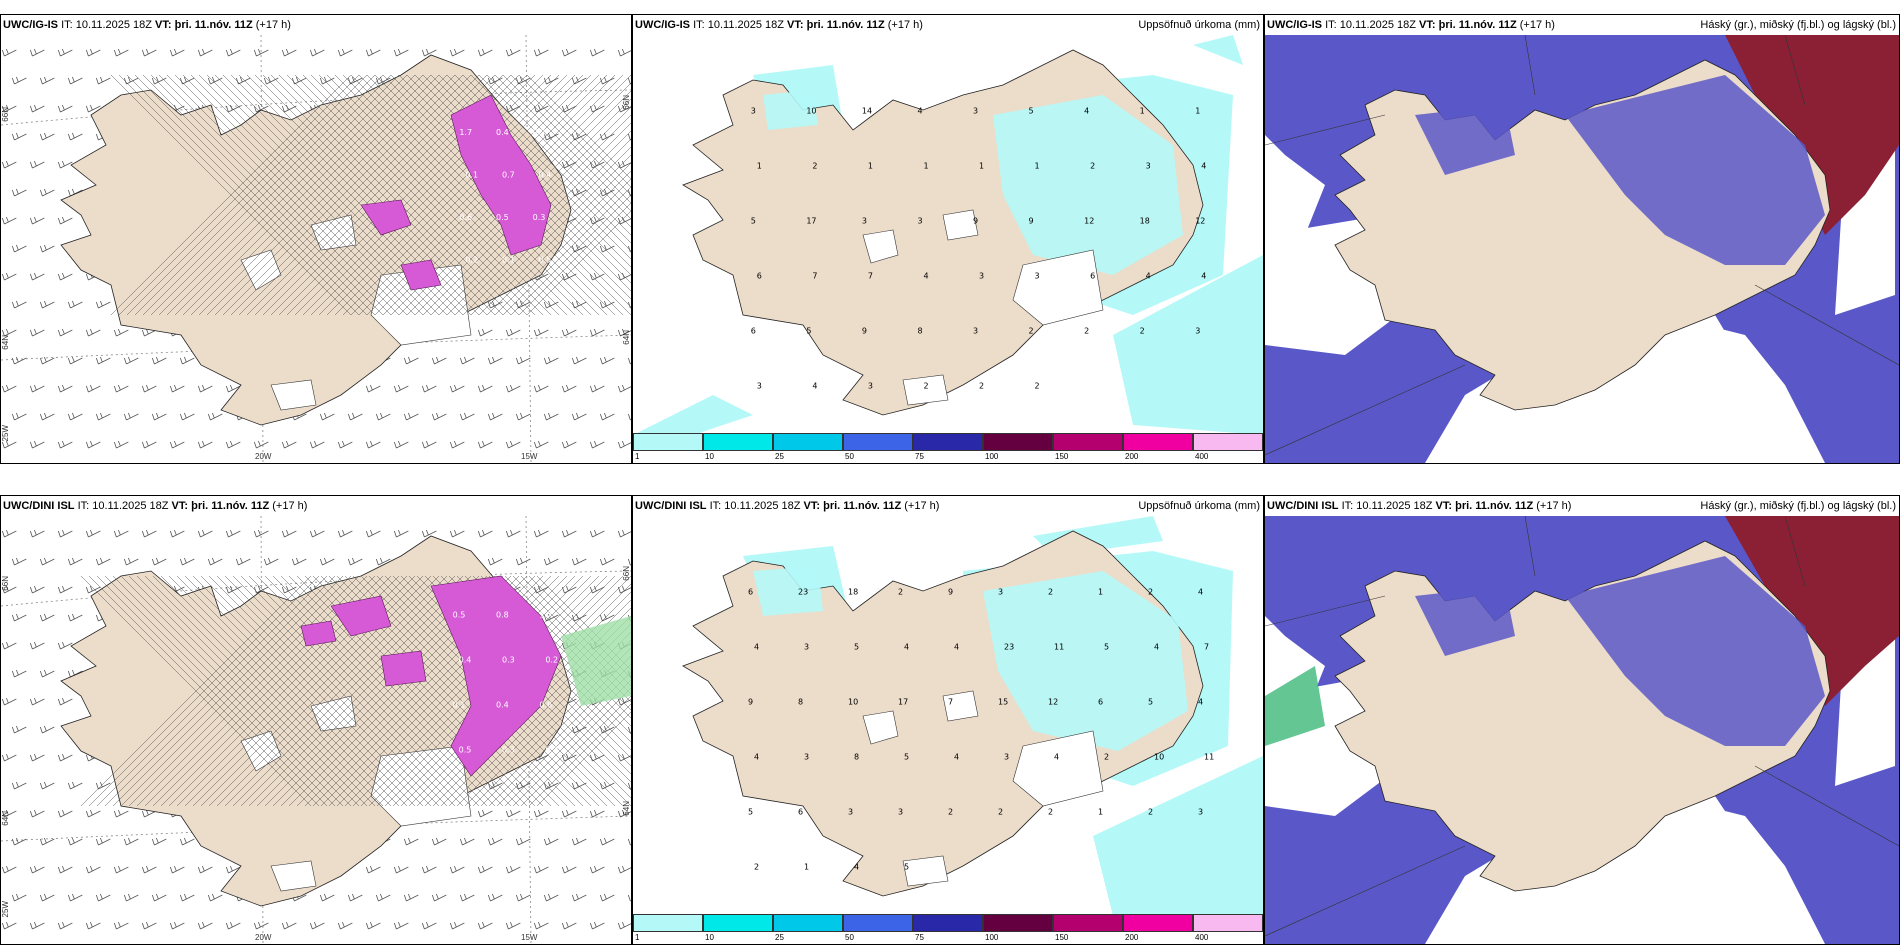 The image size is (1900, 950). What do you see at coordinates (779, 456) in the screenshot?
I see `legend-tick-label: 25` at bounding box center [779, 456].